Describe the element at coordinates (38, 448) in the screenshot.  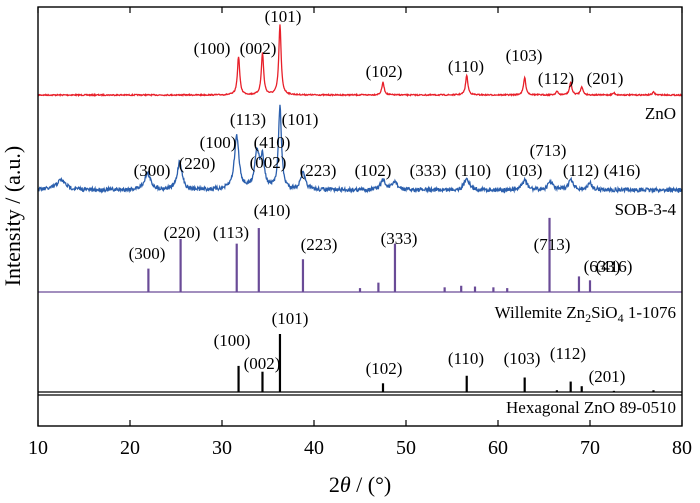
I see `x-tick-label: 10` at that location.